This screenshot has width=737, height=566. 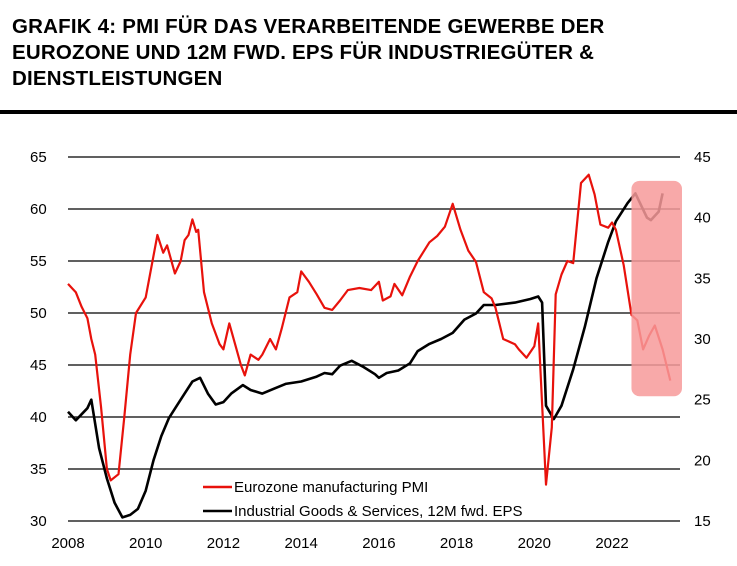 What do you see at coordinates (702, 278) in the screenshot?
I see `right-axis-tick-label: 35` at bounding box center [702, 278].